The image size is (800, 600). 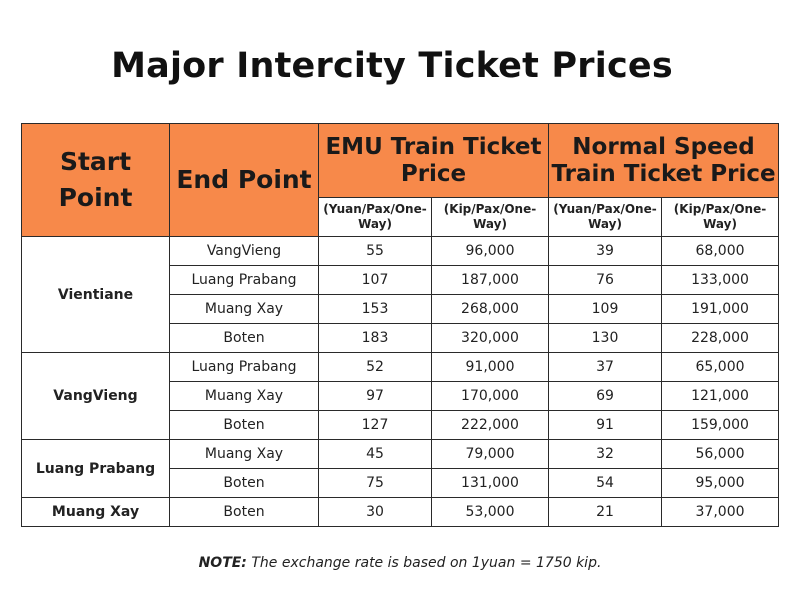 What do you see at coordinates (720, 367) in the screenshot?
I see `normal-kip-cell: 65,000` at bounding box center [720, 367].